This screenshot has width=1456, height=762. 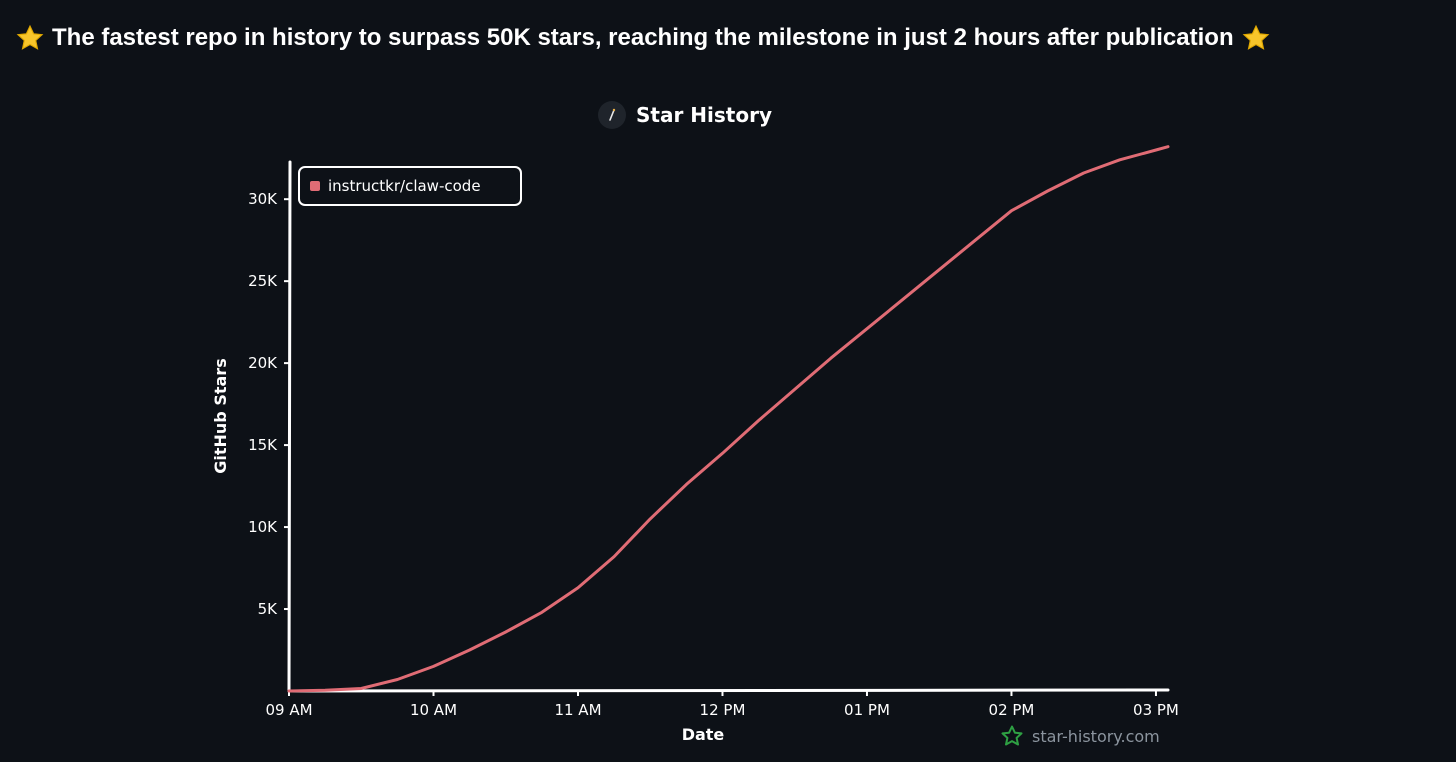 What do you see at coordinates (268, 404) in the screenshot?
I see `y-axis-ticks: 5K 10K 15K 20K 25K 30K` at bounding box center [268, 404].